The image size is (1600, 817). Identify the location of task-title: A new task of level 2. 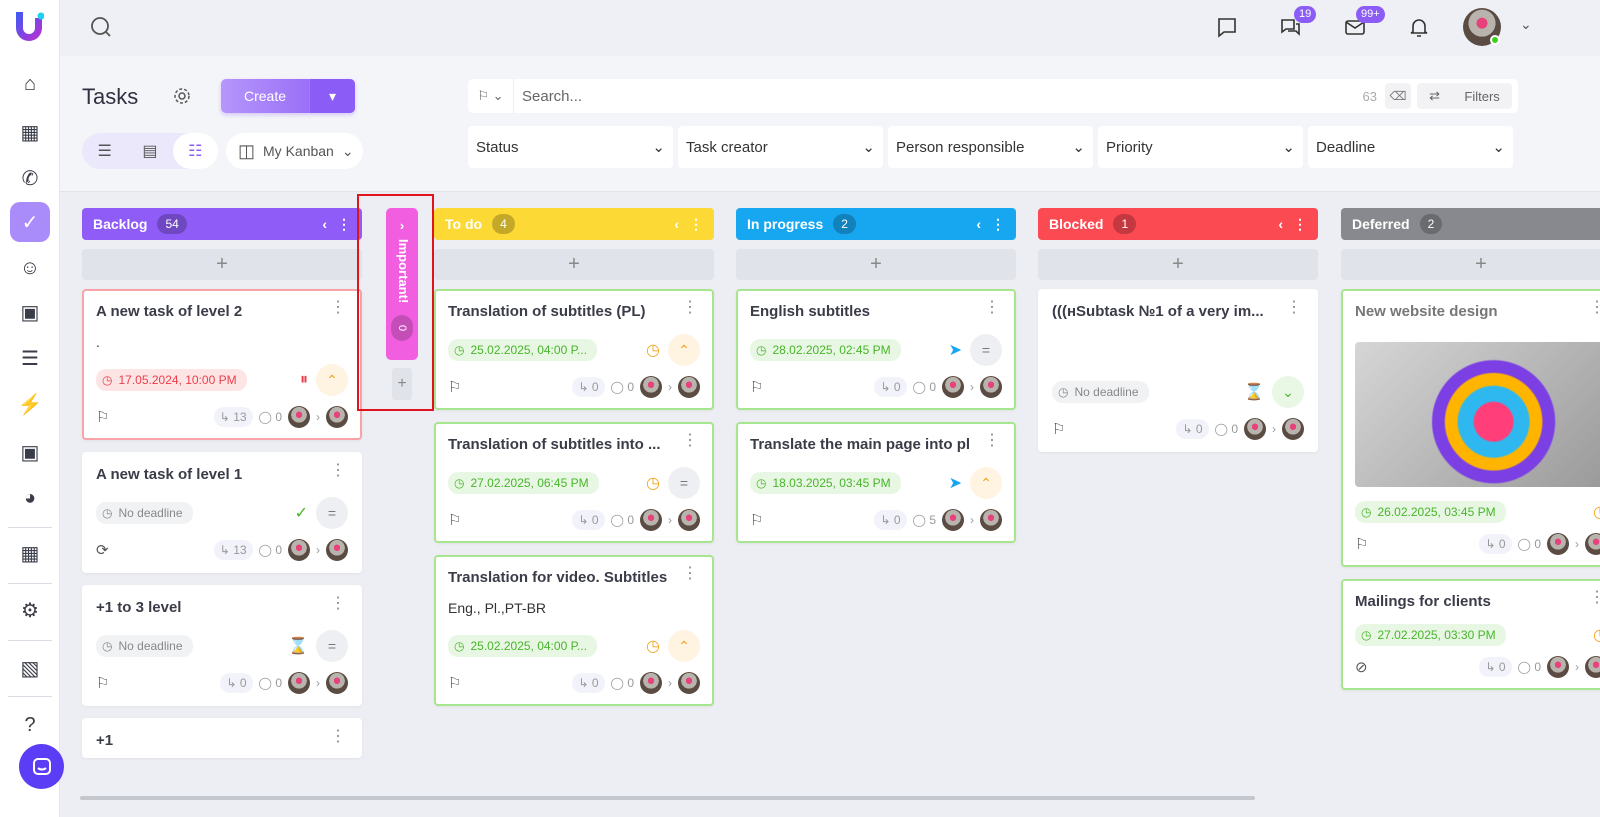
(169, 311).